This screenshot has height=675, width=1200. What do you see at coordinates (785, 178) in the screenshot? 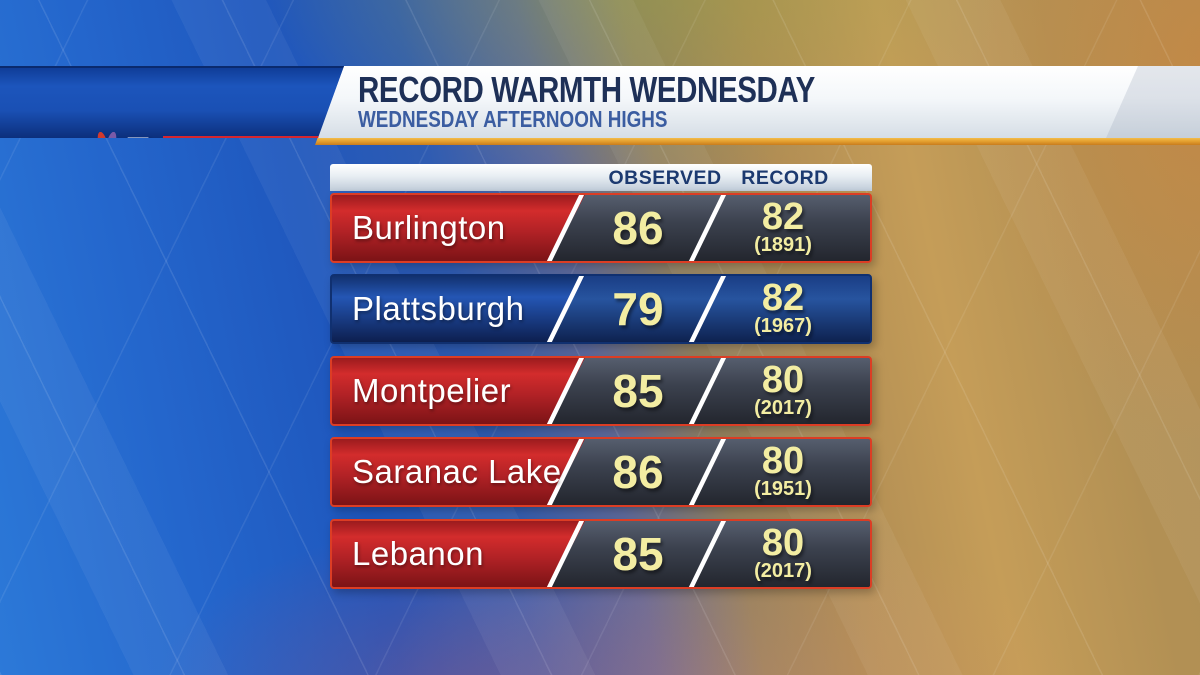
I see `column-header-record: RECORD` at bounding box center [785, 178].